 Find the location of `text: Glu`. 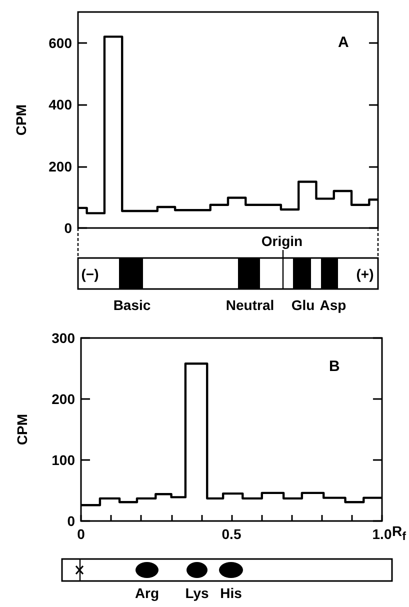

text: Glu is located at coordinates (303, 305).